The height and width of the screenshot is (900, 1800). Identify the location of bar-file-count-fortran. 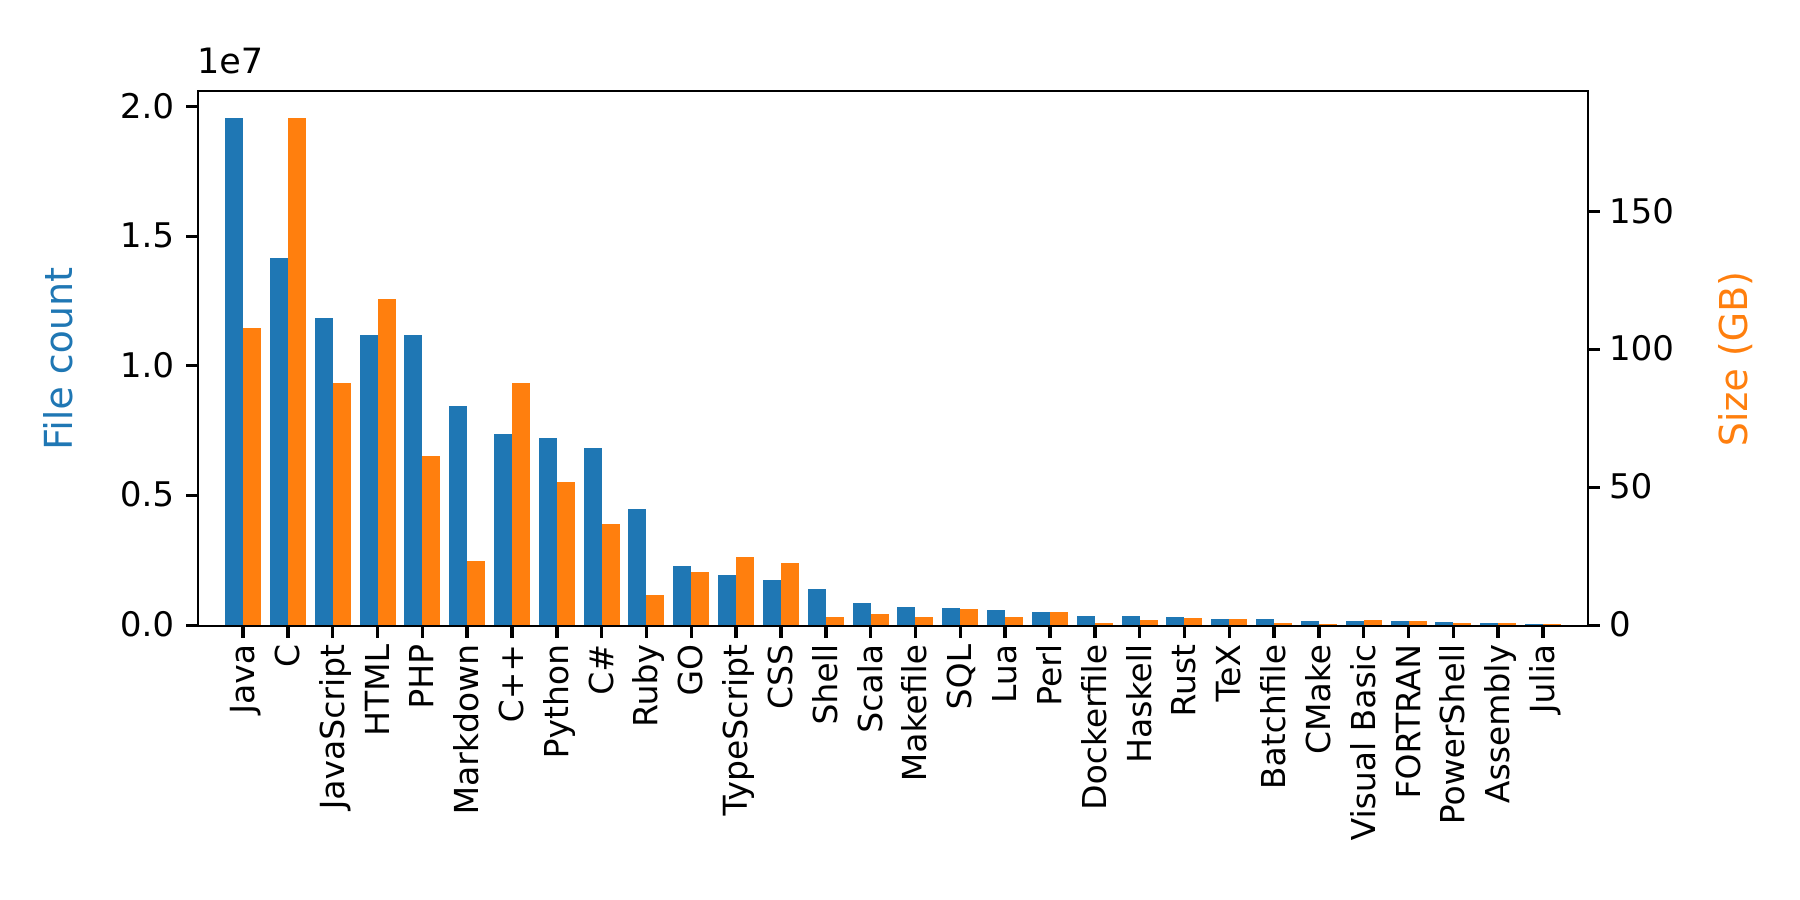
(1399, 623).